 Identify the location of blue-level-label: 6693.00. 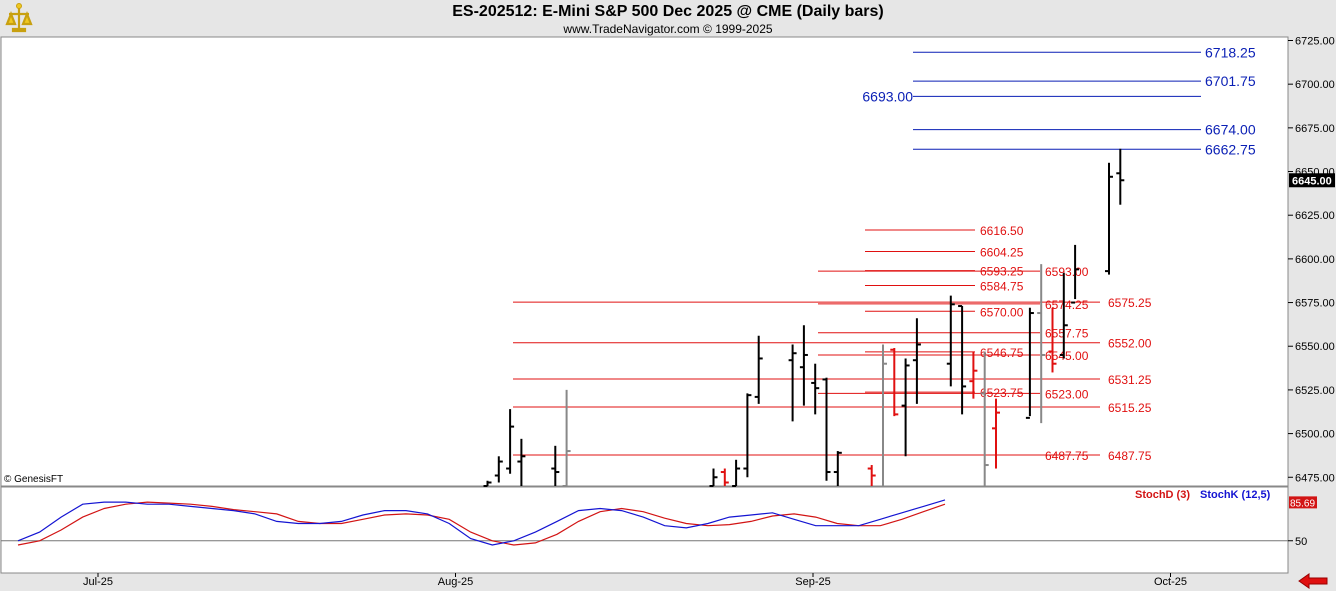
(887, 96).